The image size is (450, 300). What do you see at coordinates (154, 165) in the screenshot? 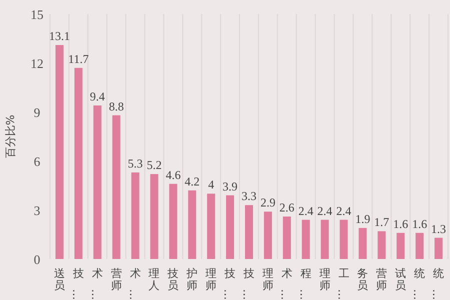
I see `data-label: 5.2` at bounding box center [154, 165].